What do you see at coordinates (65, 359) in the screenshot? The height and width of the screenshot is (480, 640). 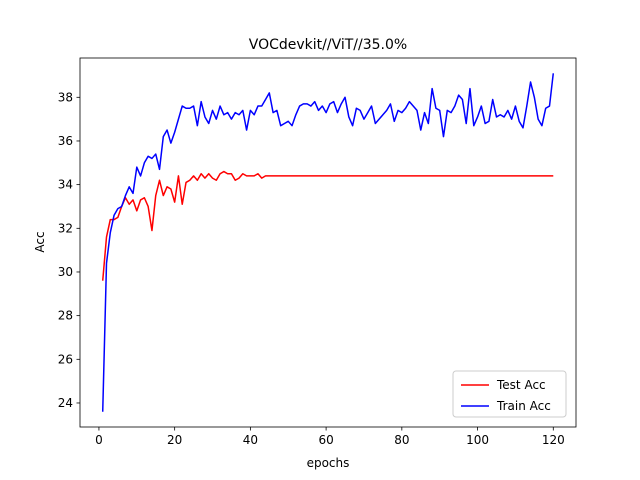 I see `y-tick-label: 26` at bounding box center [65, 359].